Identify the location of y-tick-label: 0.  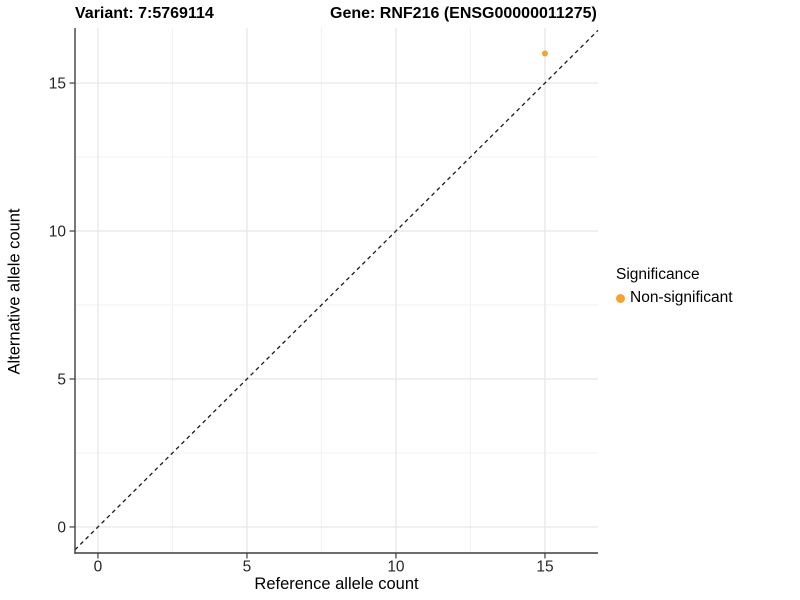
(61, 527).